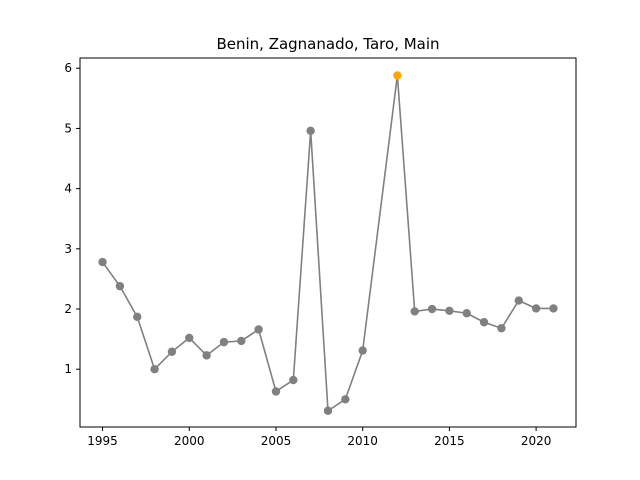 Image resolution: width=640 pixels, height=480 pixels. Describe the element at coordinates (68, 249) in the screenshot. I see `y-tick-label: 3` at that location.